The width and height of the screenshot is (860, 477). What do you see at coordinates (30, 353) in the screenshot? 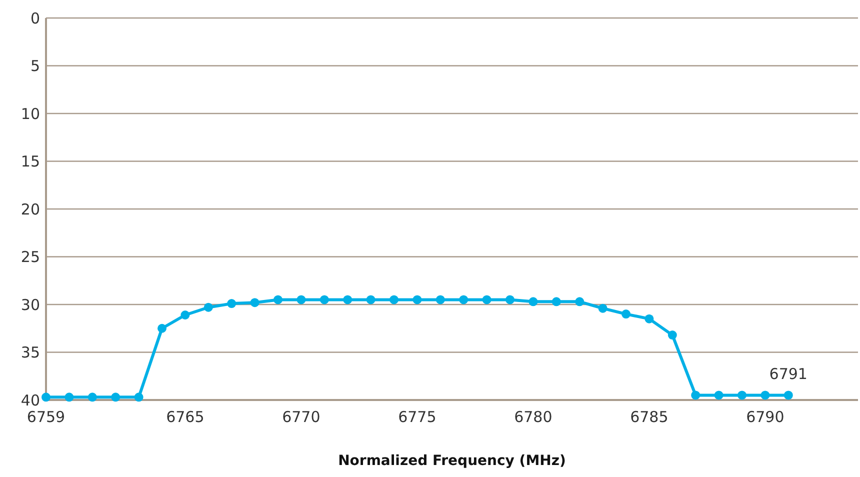
I see `y-tick-label: 35` at bounding box center [30, 353].